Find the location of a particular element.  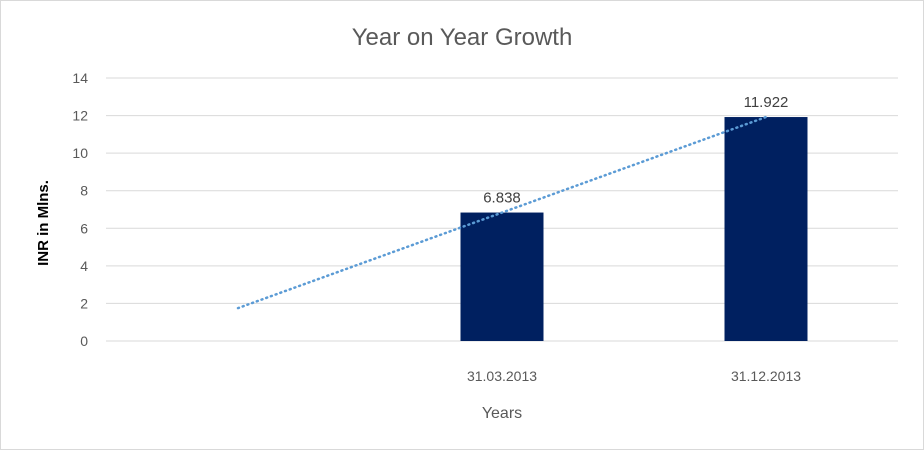

y-tick-label: 12 is located at coordinates (80, 116).